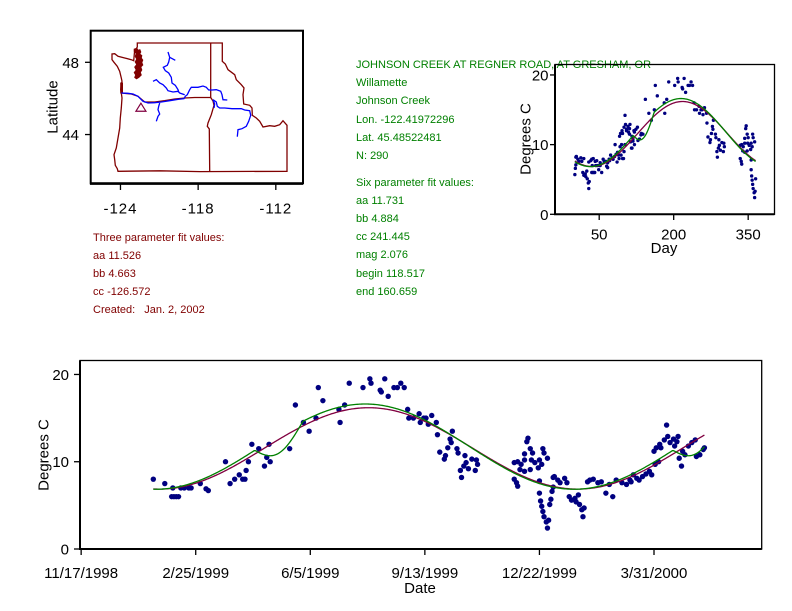 This screenshot has width=792, height=611. I want to click on param-name: bb, so click(99, 274).